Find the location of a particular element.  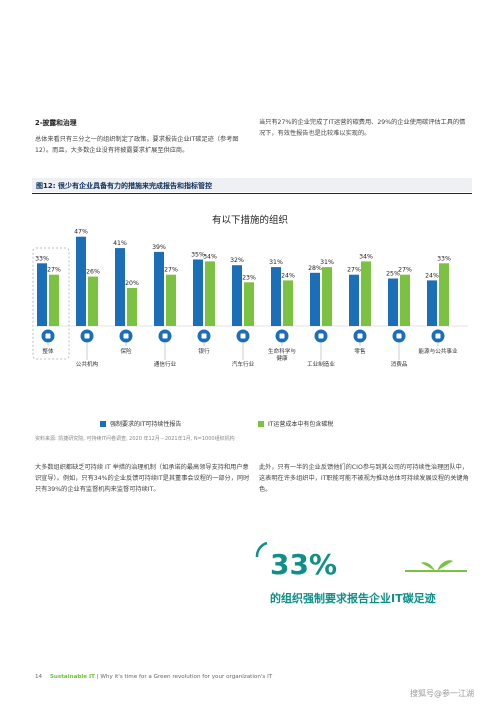

figure-title: 图12: 很少有企业具备有力的措施来完成报告和指标管控 is located at coordinates (124, 186).